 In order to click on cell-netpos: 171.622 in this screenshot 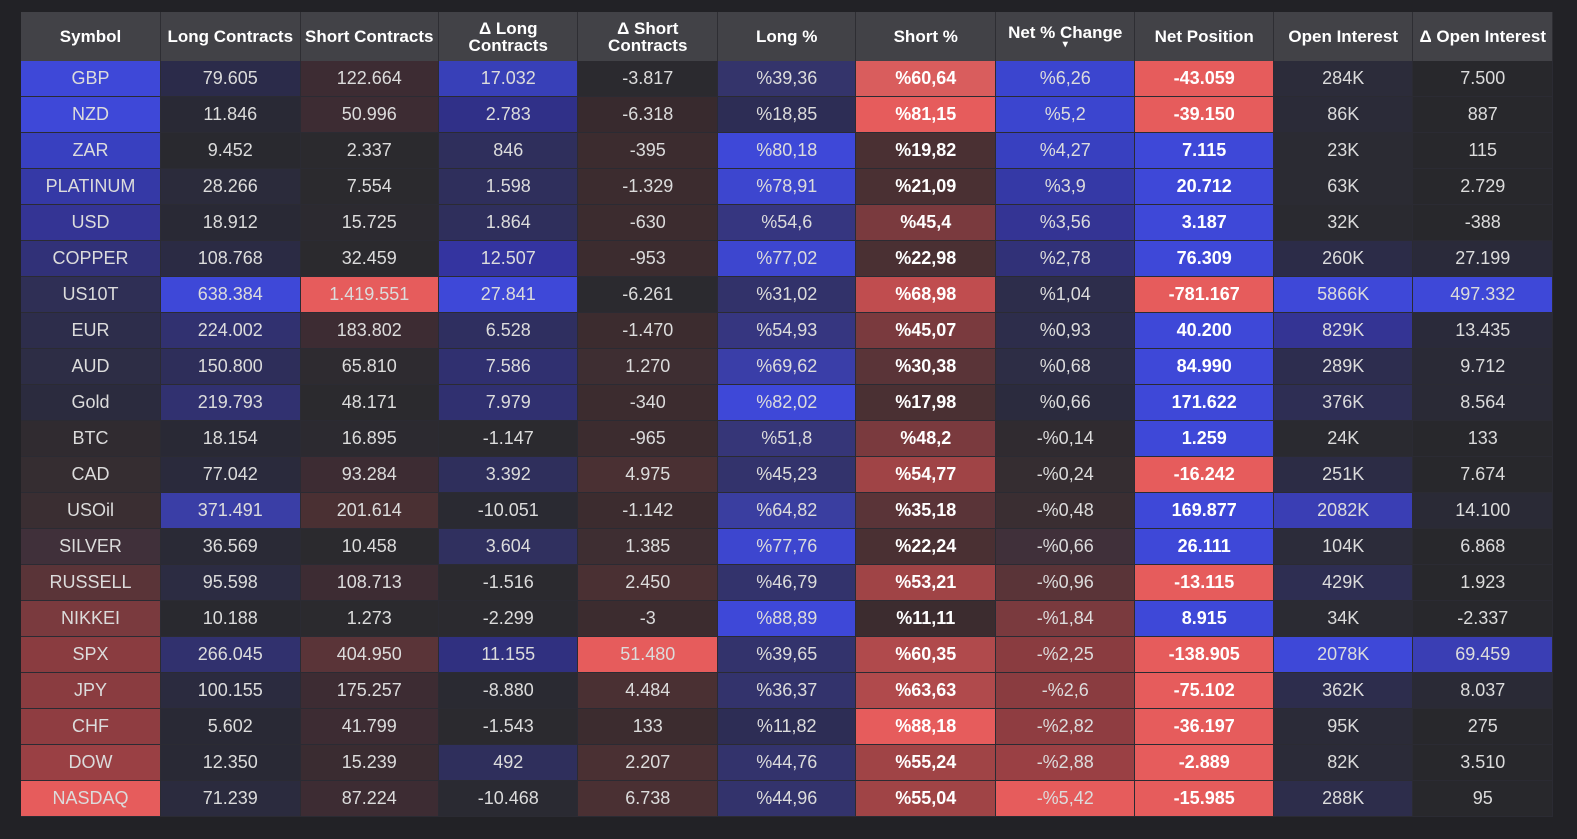, I will do `click(1204, 402)`.